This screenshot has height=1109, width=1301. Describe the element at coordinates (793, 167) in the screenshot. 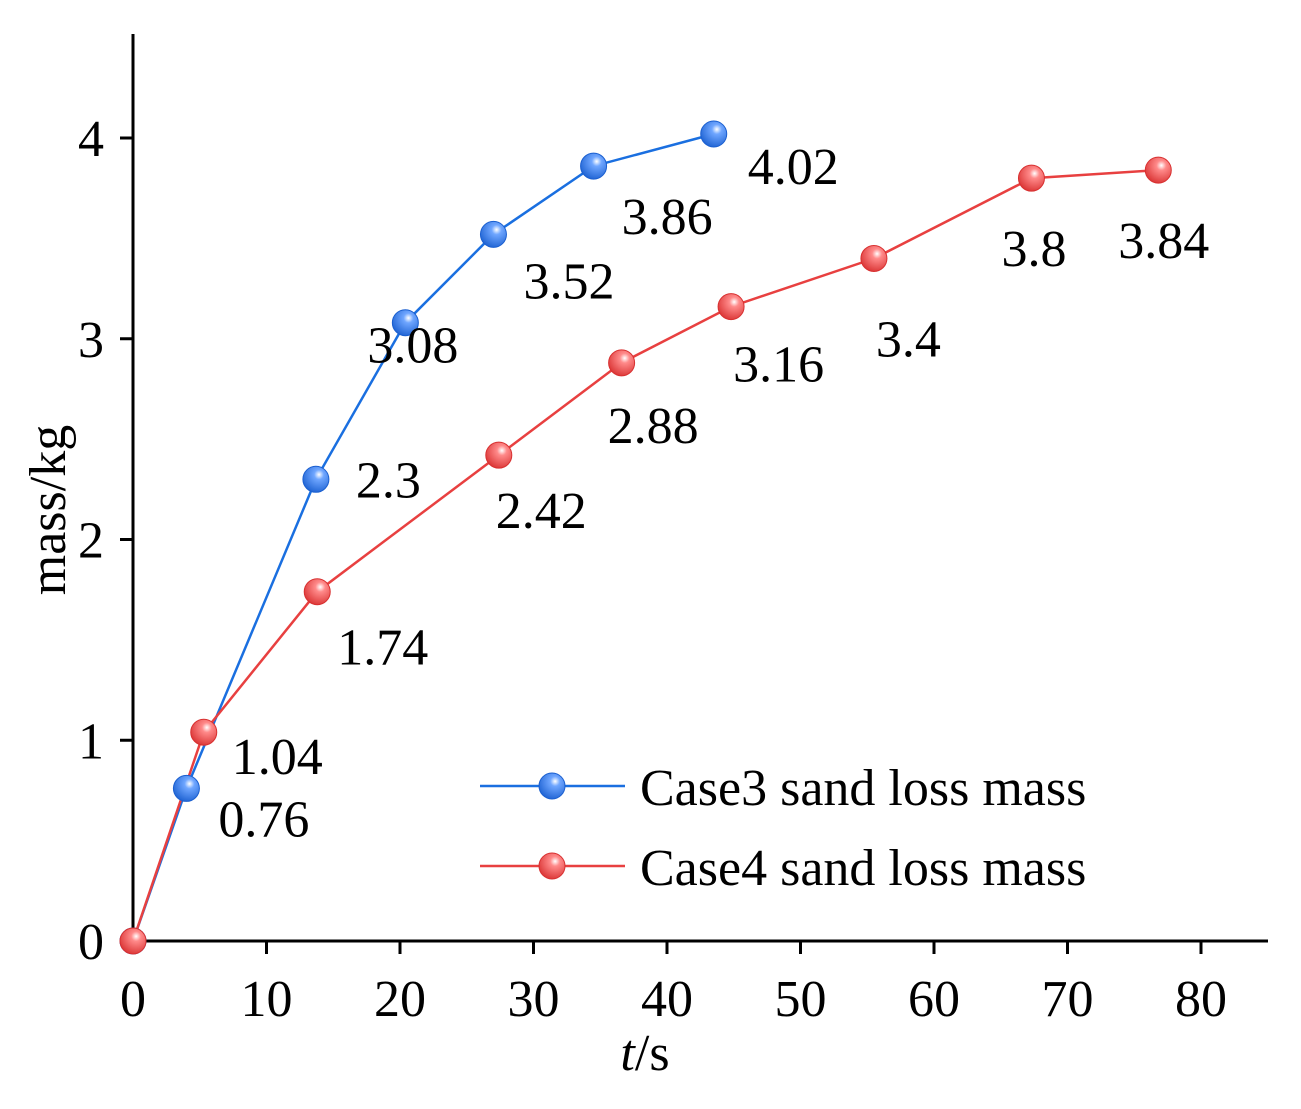

I see `data-label-case3: 4.02` at that location.